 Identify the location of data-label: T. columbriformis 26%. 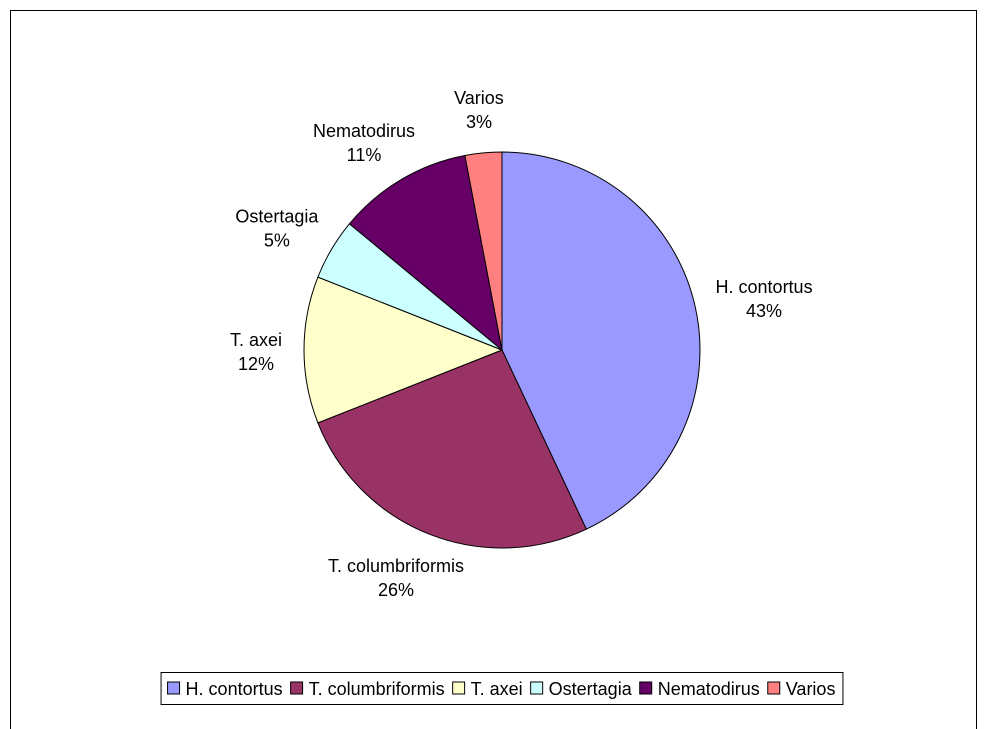
(396, 578).